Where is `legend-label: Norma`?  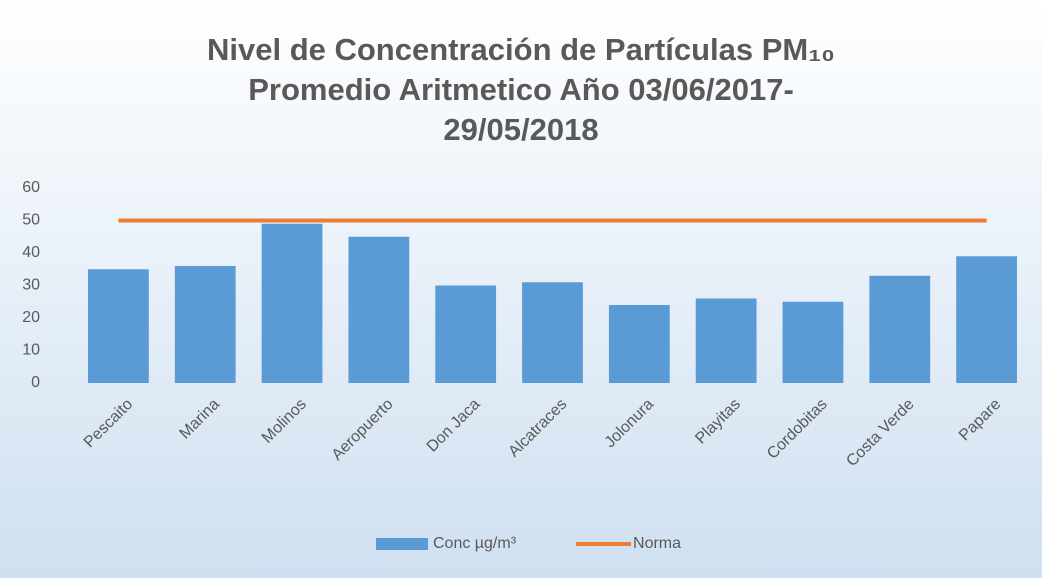 legend-label: Norma is located at coordinates (657, 543).